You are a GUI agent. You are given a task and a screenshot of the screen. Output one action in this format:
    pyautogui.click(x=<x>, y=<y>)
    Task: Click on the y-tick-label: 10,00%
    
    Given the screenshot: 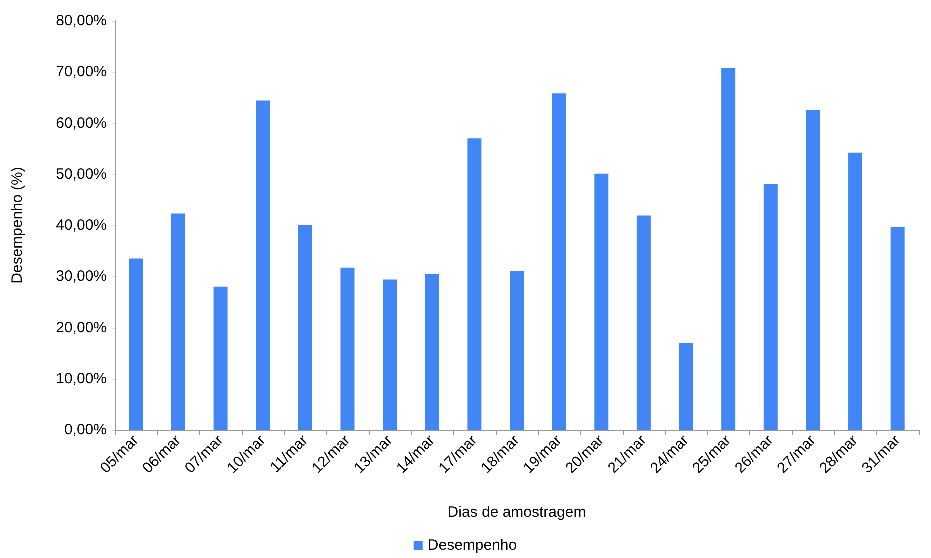 What is the action you would take?
    pyautogui.click(x=81, y=379)
    